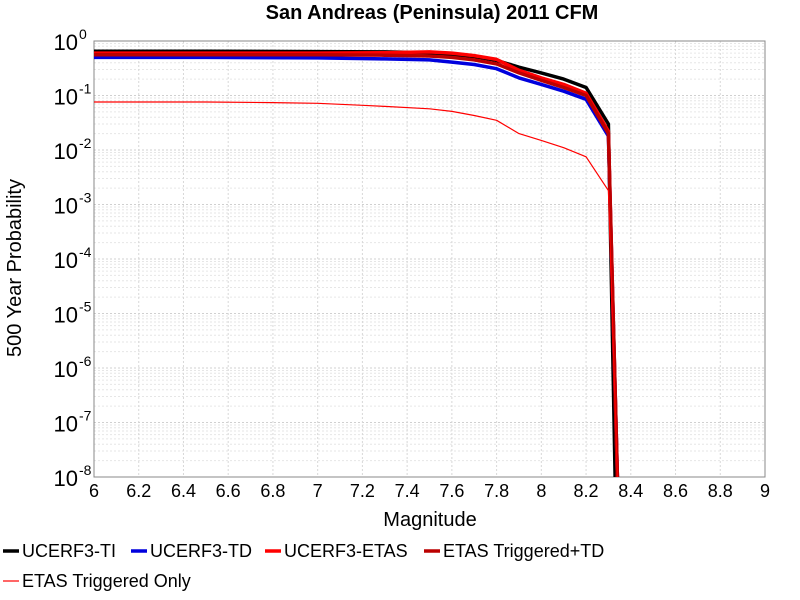 The image size is (800, 600). Describe the element at coordinates (429, 520) in the screenshot. I see `x-axis-label: Magnitude` at that location.